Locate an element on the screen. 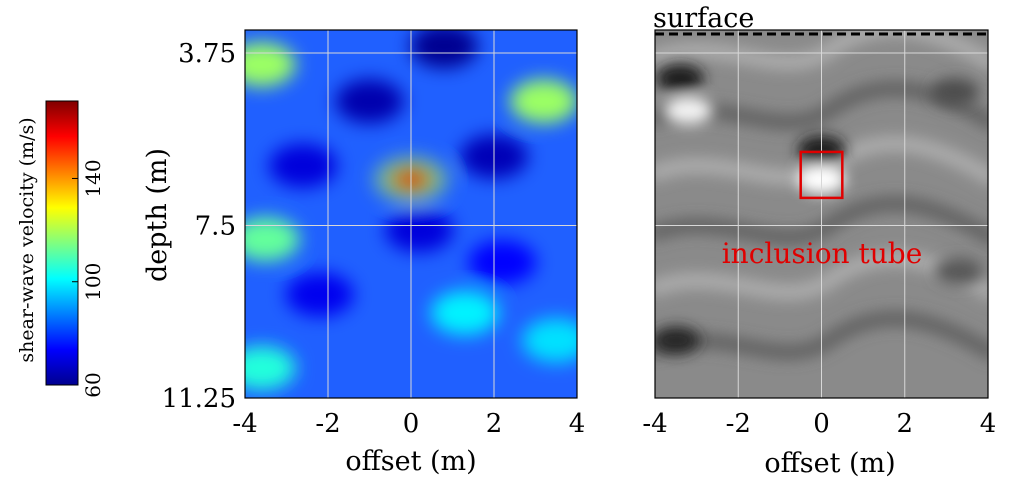  image-x-label: offset (m) is located at coordinates (829, 463).